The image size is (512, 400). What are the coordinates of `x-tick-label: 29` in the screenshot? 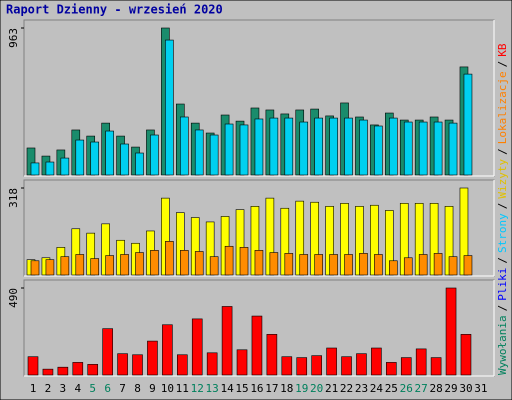 It's located at (450, 388).